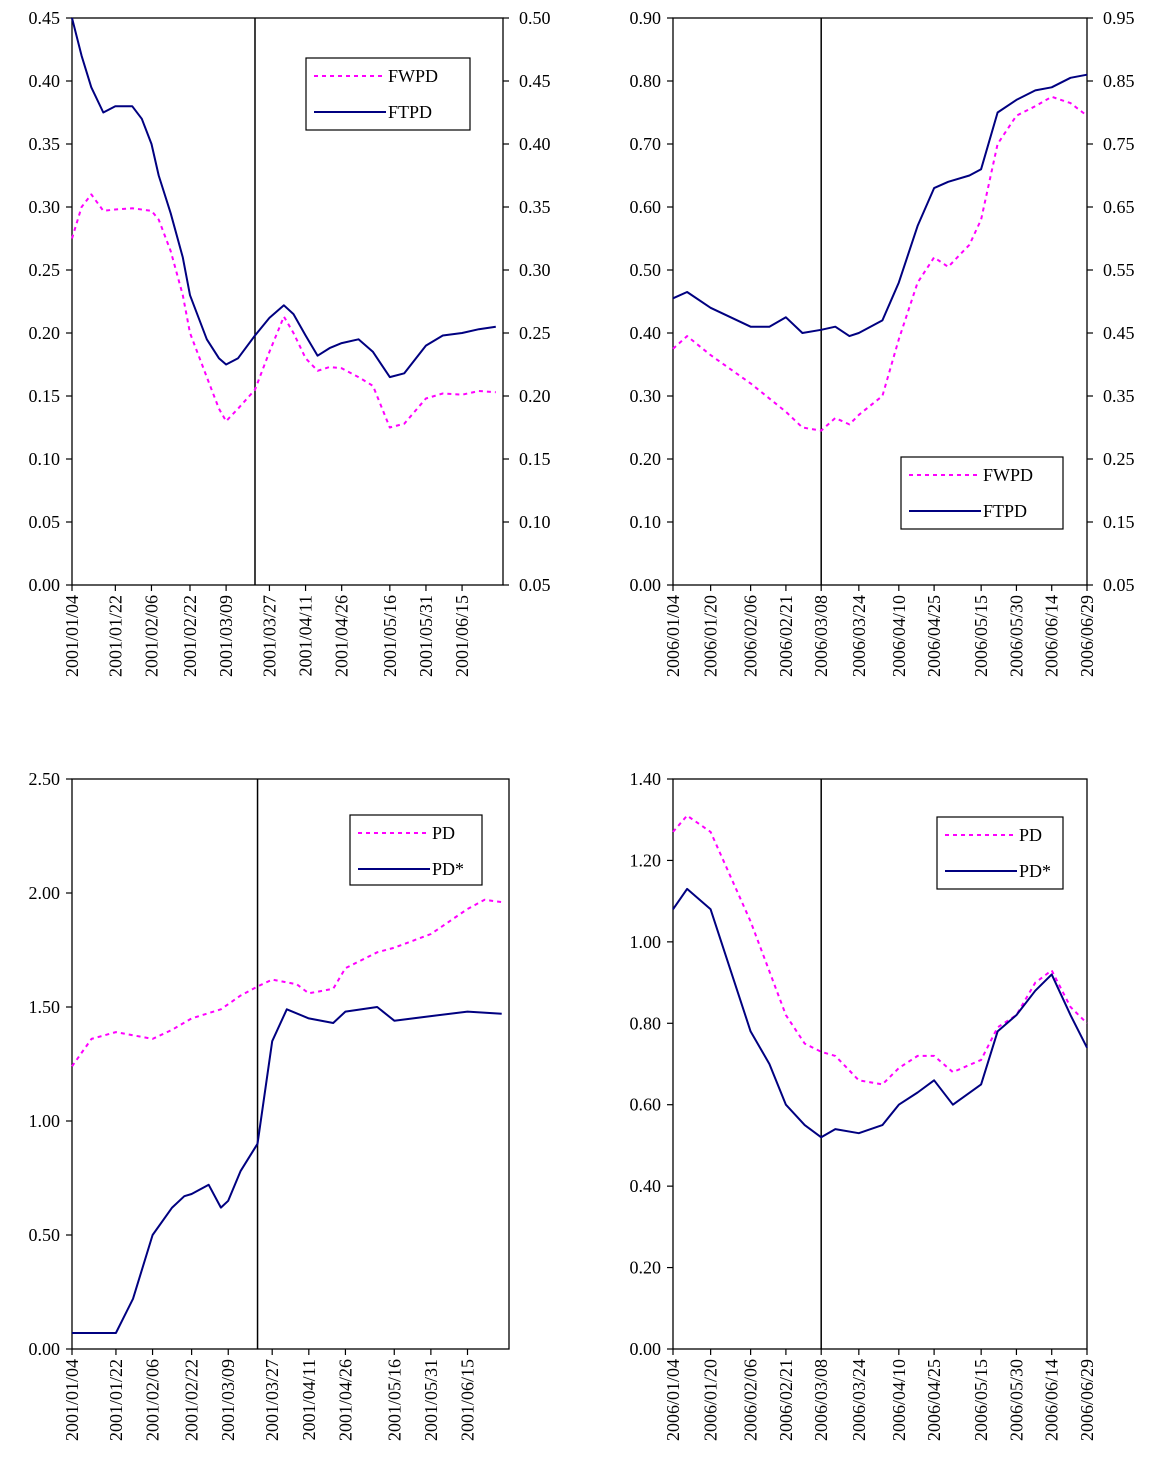 The height and width of the screenshot is (1468, 1152). I want to click on x-tick-label: 2001/01/04, so click(72, 1400).